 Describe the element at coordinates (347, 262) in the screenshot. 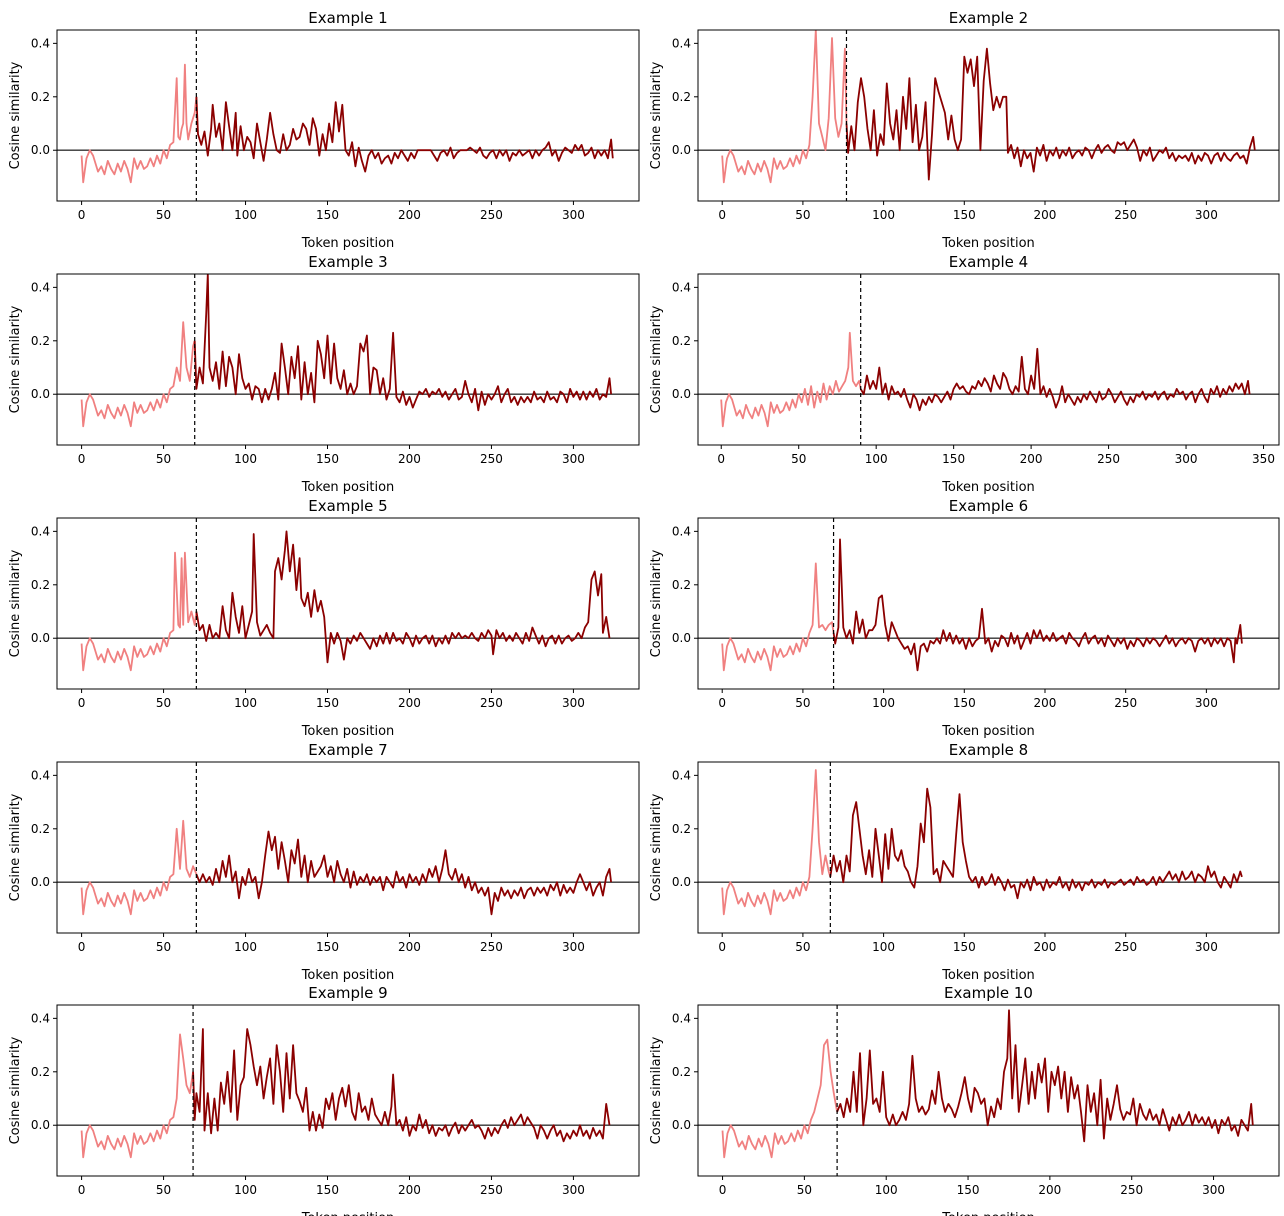

I see `subplot-title: Example 3` at that location.